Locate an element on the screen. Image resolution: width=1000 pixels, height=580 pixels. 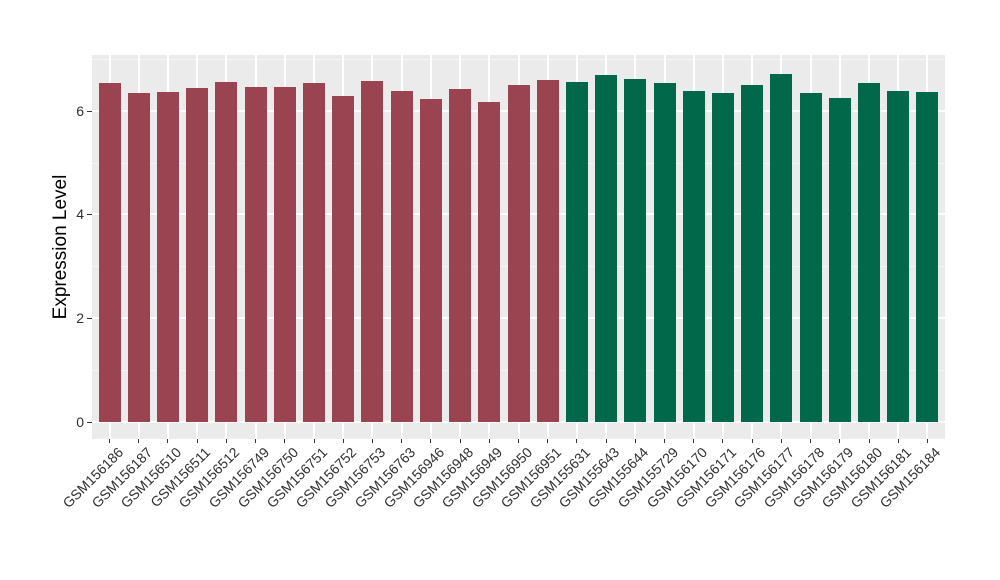
bar-GSM156752 is located at coordinates (343, 259).